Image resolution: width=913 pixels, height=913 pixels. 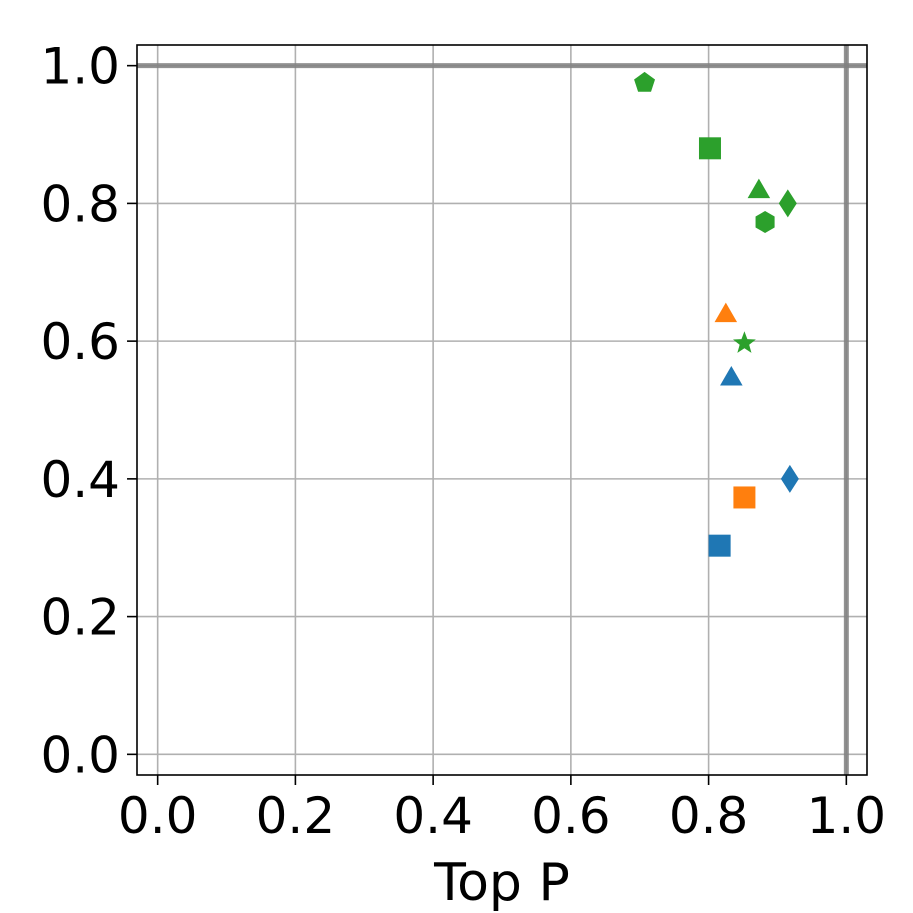 I want to click on blue-diamond-point, so click(x=789, y=478).